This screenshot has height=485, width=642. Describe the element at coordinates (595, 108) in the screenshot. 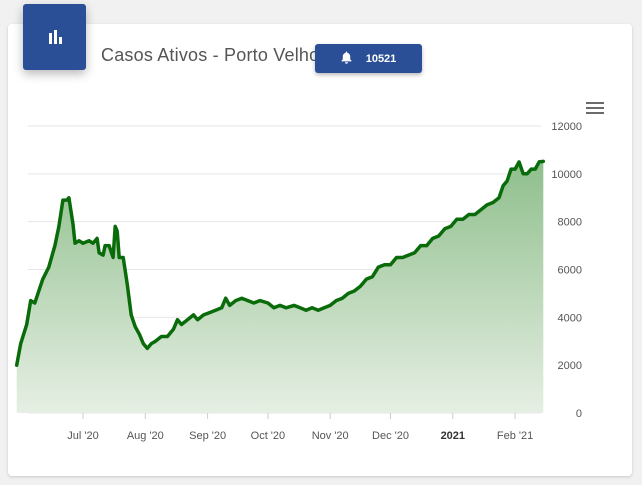

I see `hamburger-menu-icon` at that location.